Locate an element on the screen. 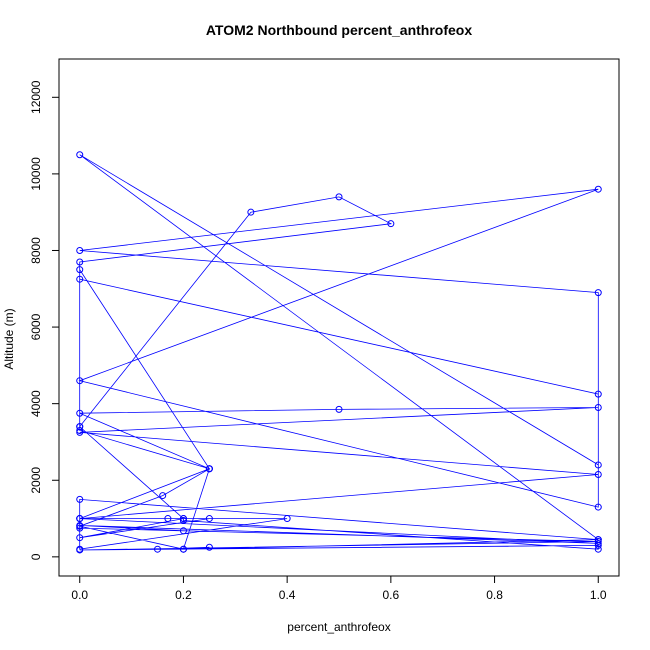  chart-title: ATOM2 Northbound percent_anthrofeox is located at coordinates (339, 30).